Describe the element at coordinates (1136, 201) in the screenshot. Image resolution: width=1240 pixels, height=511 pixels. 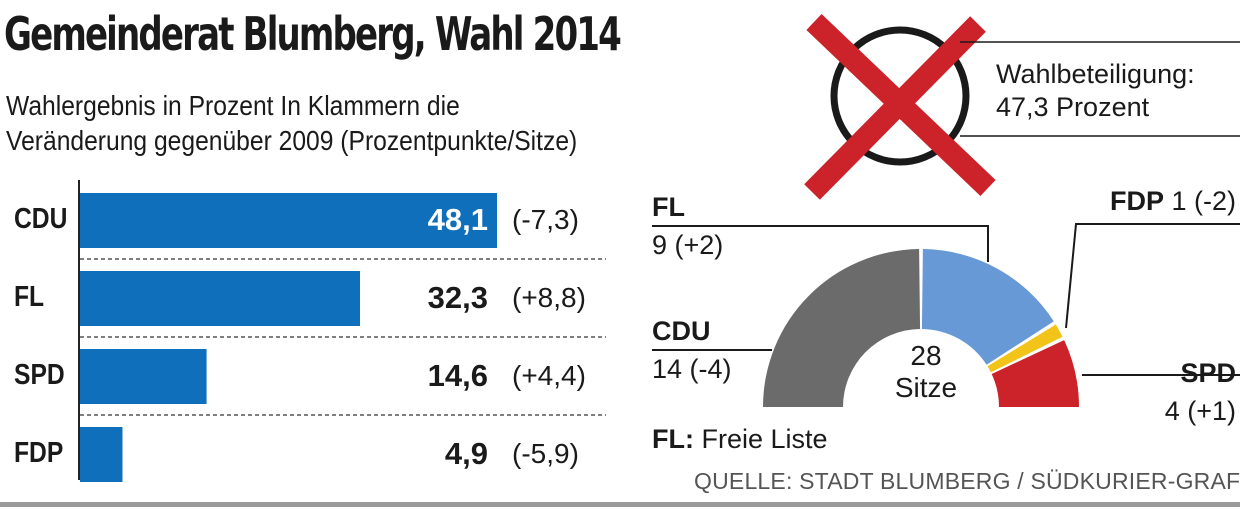
I see `seat-label-fdp-party: FDP` at that location.